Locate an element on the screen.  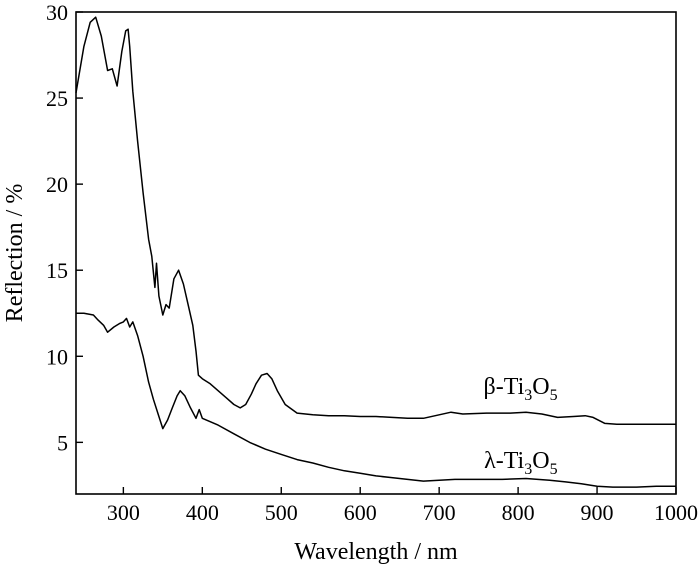
y-axis-ticks: 5 10 15 20 25 30 is located at coordinates (64, 227).